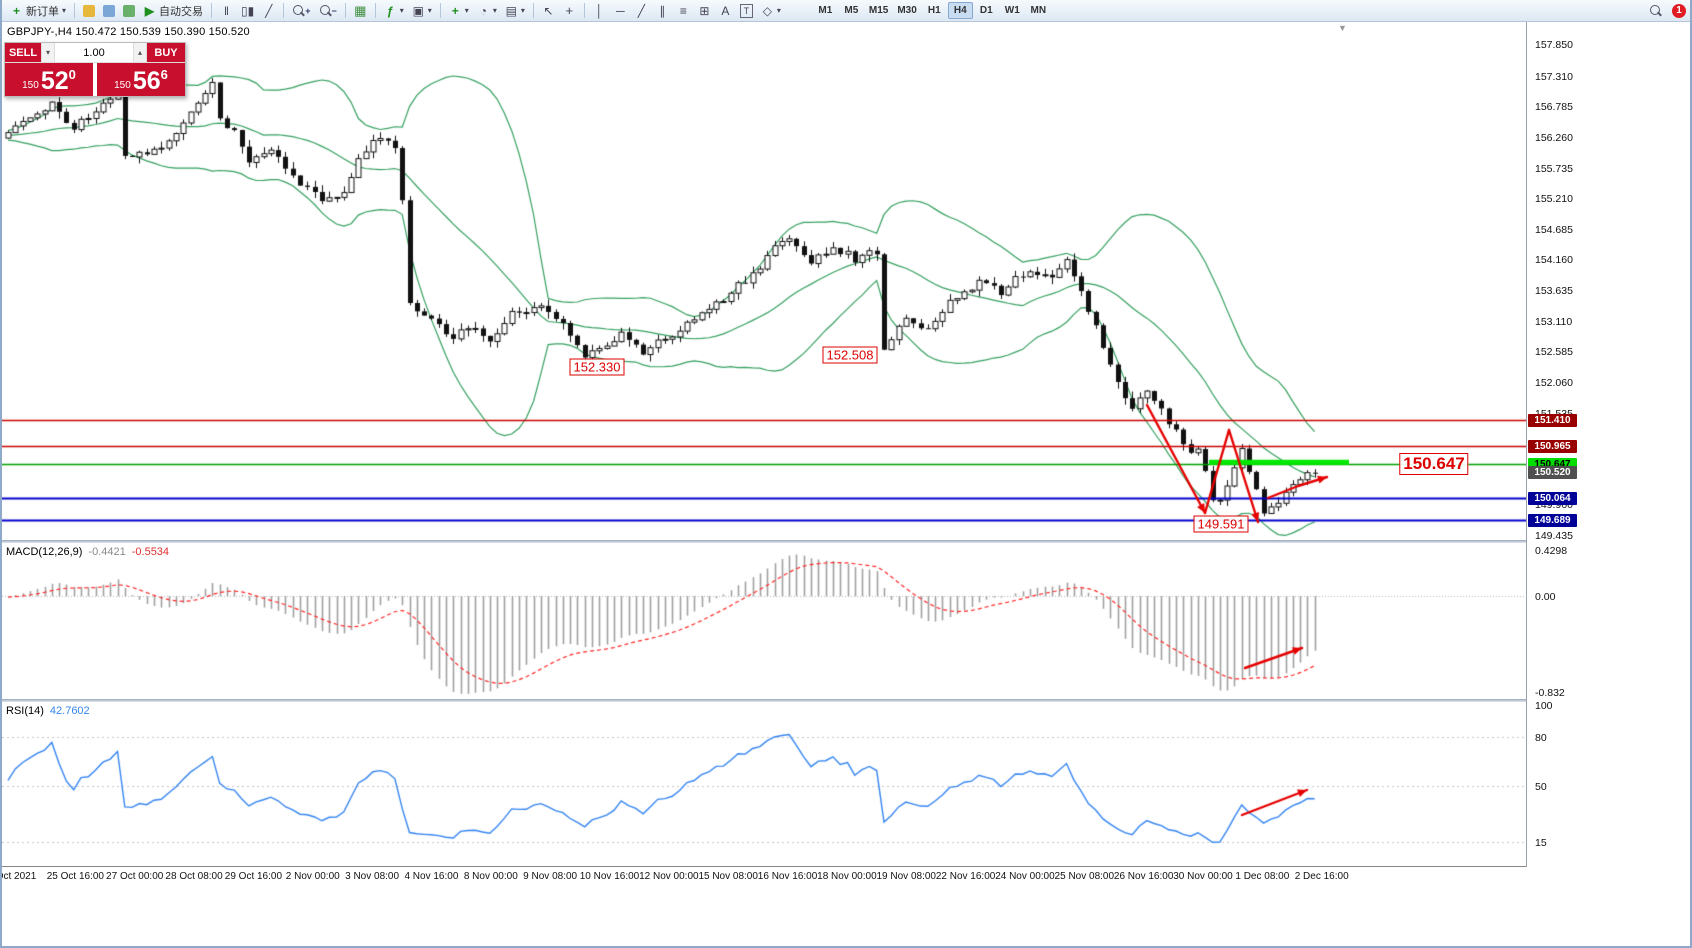 This screenshot has width=1692, height=948. I want to click on search-icon, so click(1655, 10).